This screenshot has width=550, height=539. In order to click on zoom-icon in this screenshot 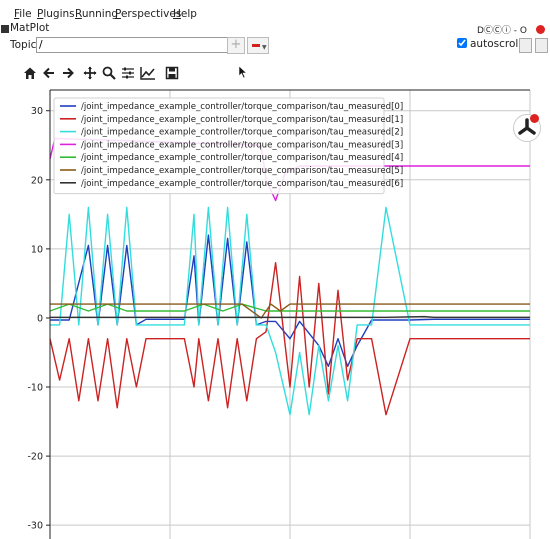, I will do `click(109, 74)`.